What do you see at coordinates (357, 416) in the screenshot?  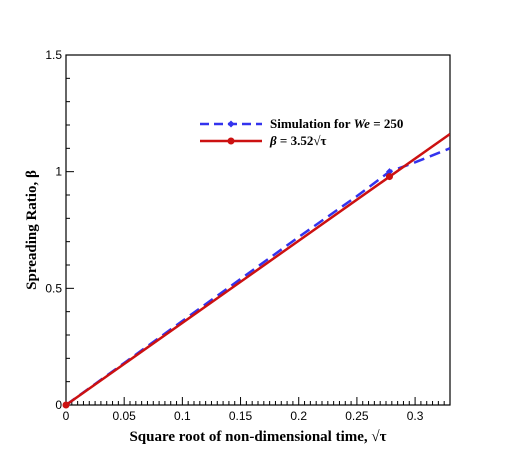 I see `x-tick-label: 0.25` at bounding box center [357, 416].